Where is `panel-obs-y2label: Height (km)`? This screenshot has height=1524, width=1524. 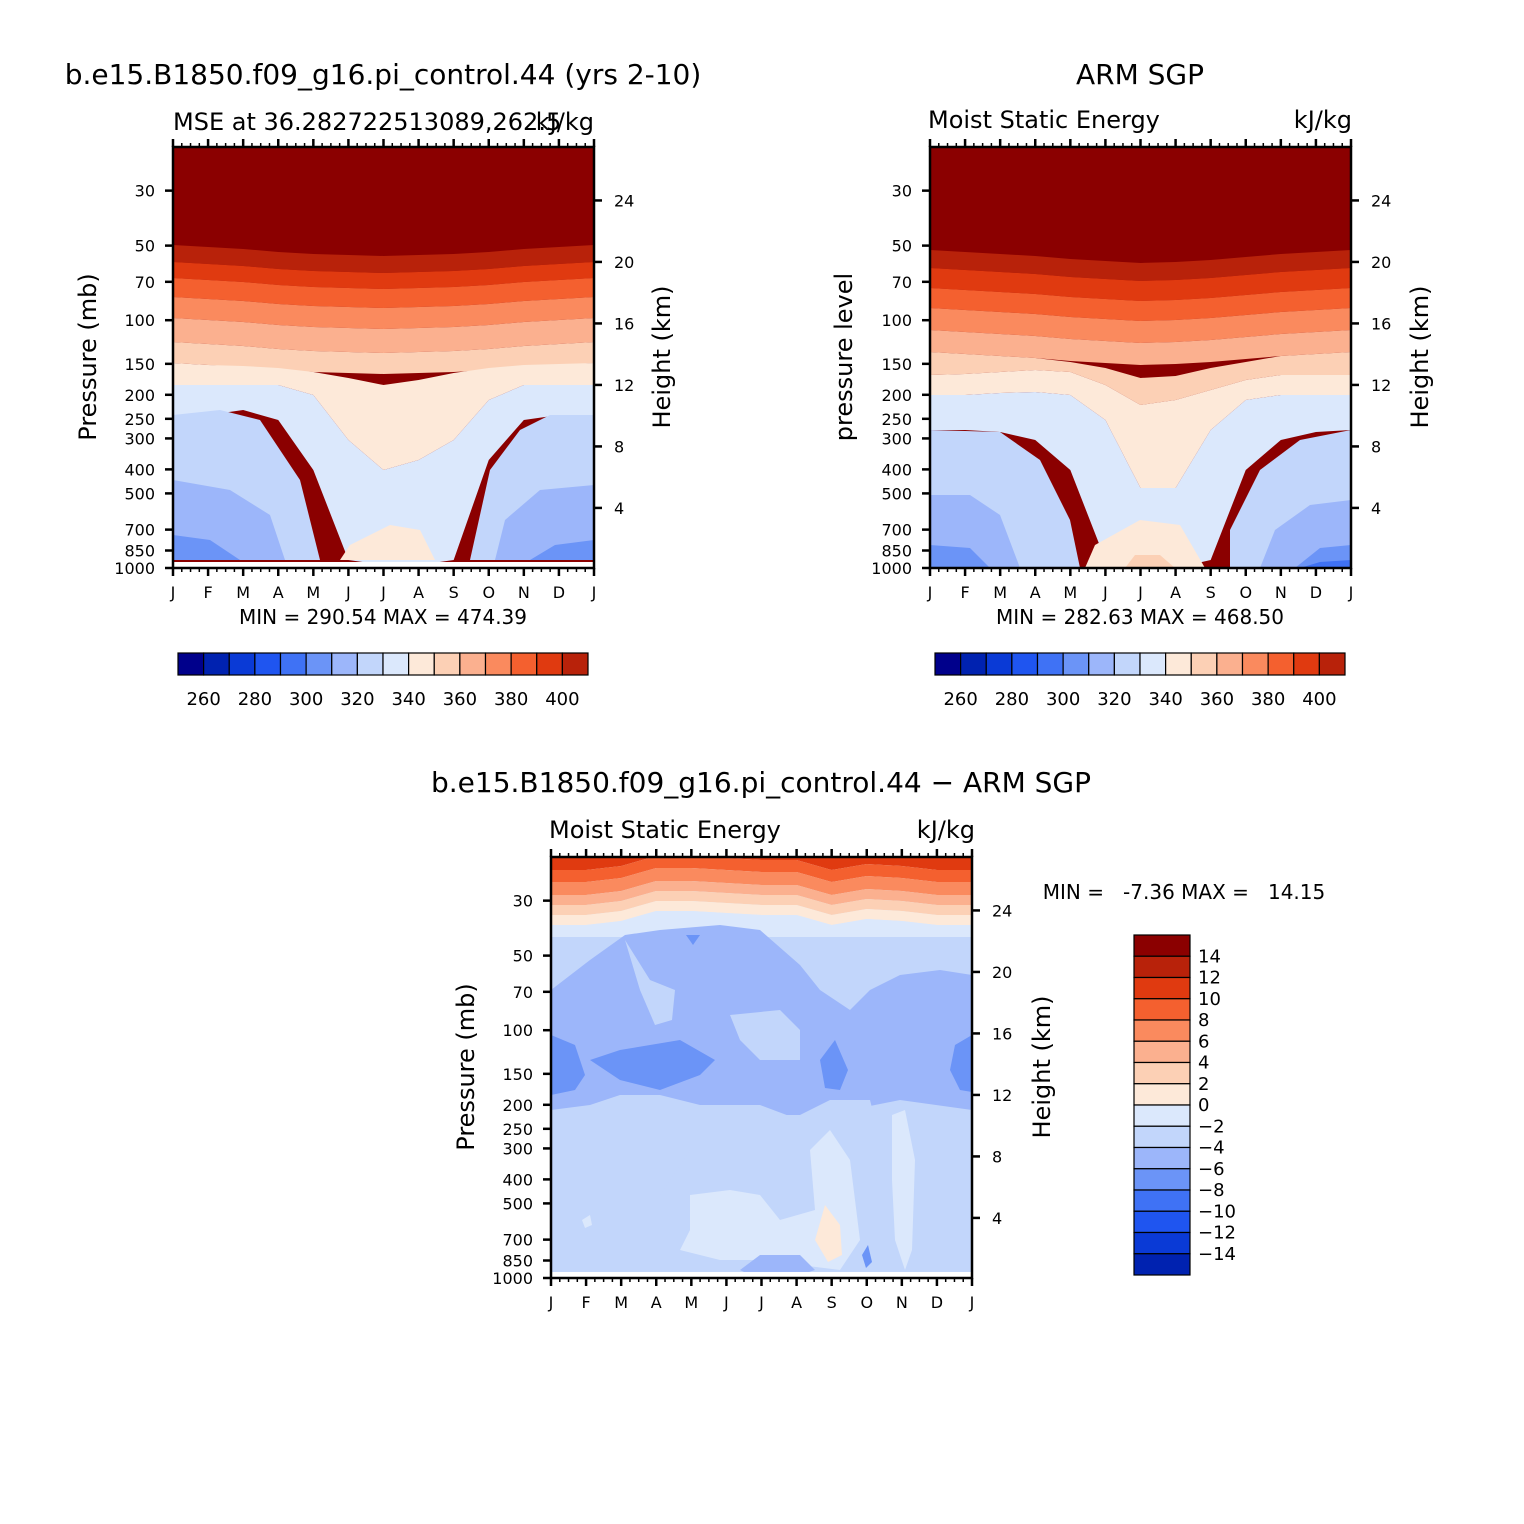
panel-obs-y2label: Height (km) is located at coordinates (1420, 357).